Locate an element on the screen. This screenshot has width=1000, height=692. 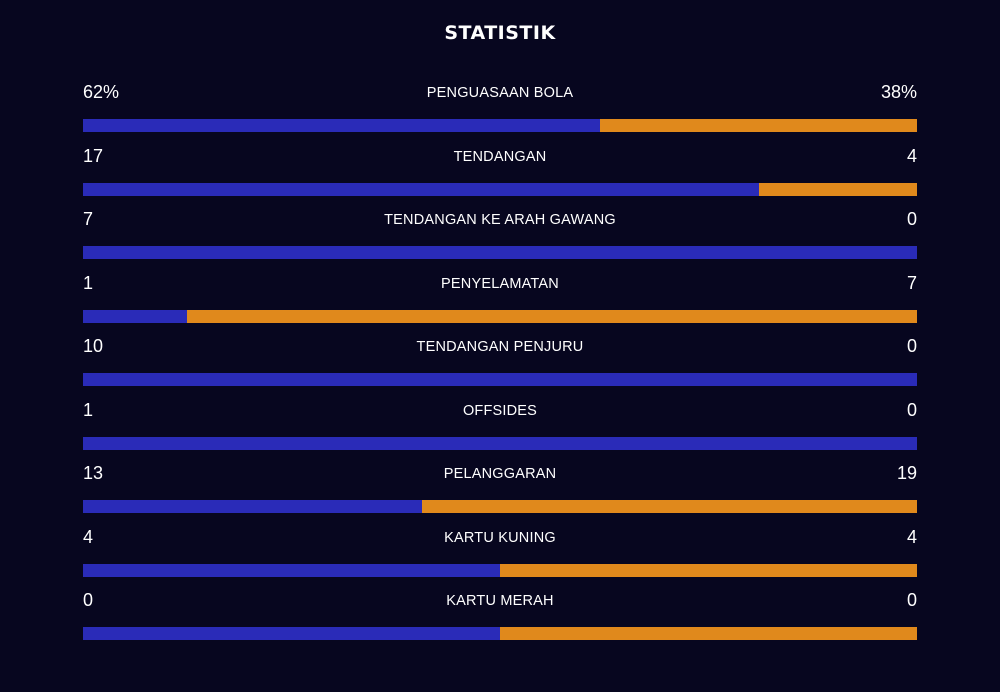
home-value: 7 is located at coordinates (88, 219).